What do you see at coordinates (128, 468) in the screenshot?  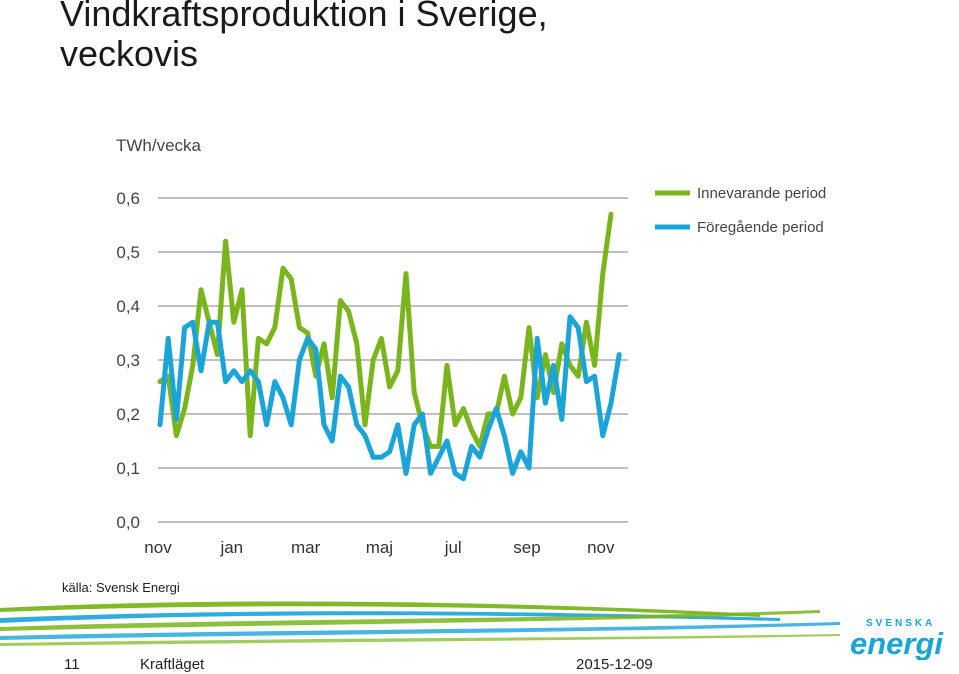 I see `y-tick-label: 0,1` at bounding box center [128, 468].